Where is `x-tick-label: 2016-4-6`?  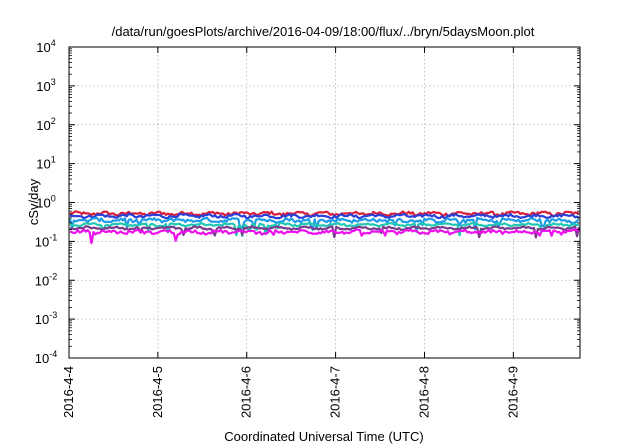
x-tick-label: 2016-4-6 is located at coordinates (246, 392).